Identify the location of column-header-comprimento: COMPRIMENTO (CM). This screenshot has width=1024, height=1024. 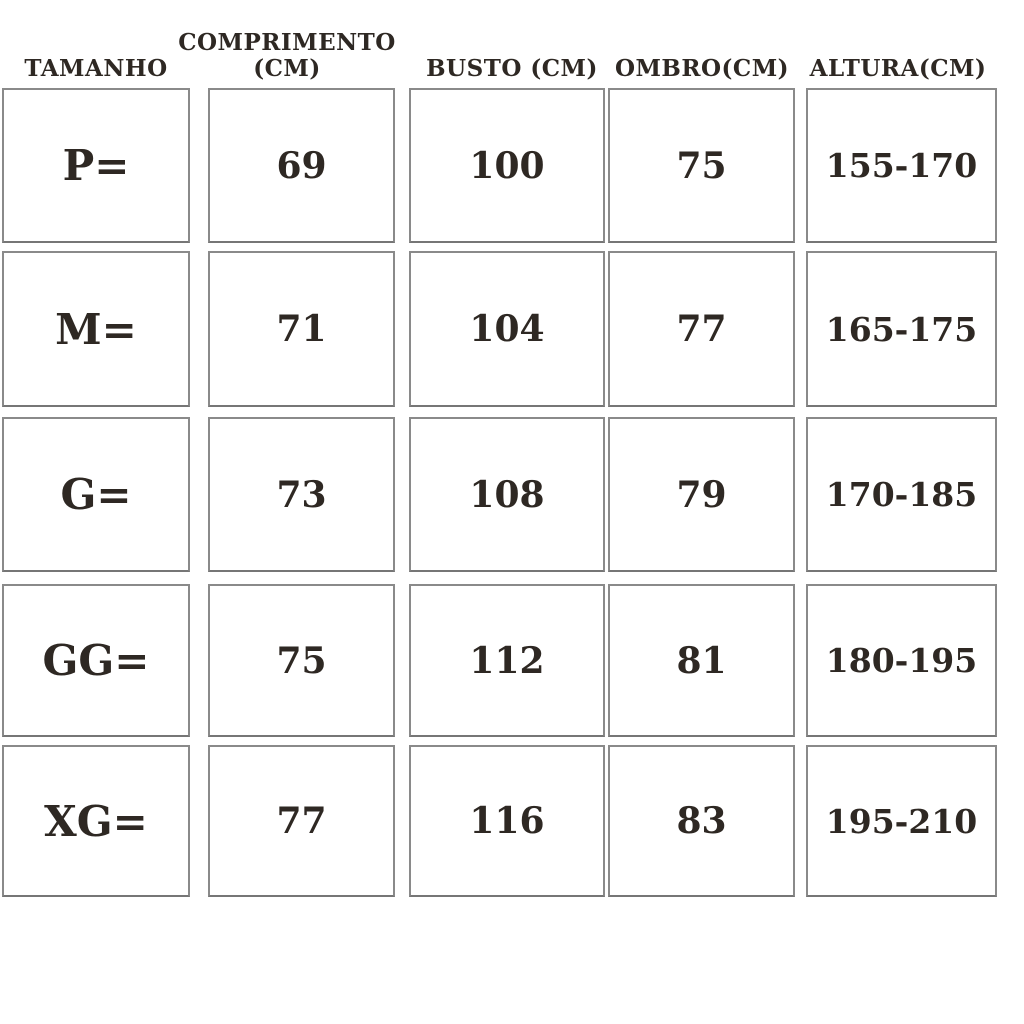
(286, 54).